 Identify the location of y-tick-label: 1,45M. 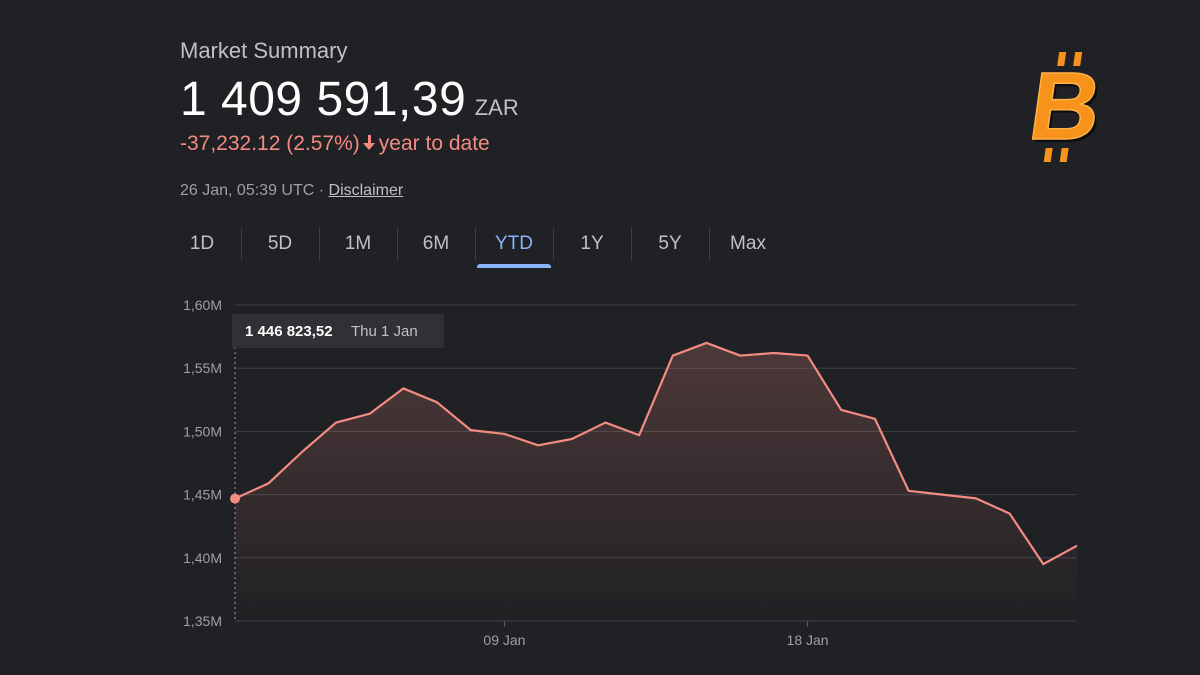
(202, 495).